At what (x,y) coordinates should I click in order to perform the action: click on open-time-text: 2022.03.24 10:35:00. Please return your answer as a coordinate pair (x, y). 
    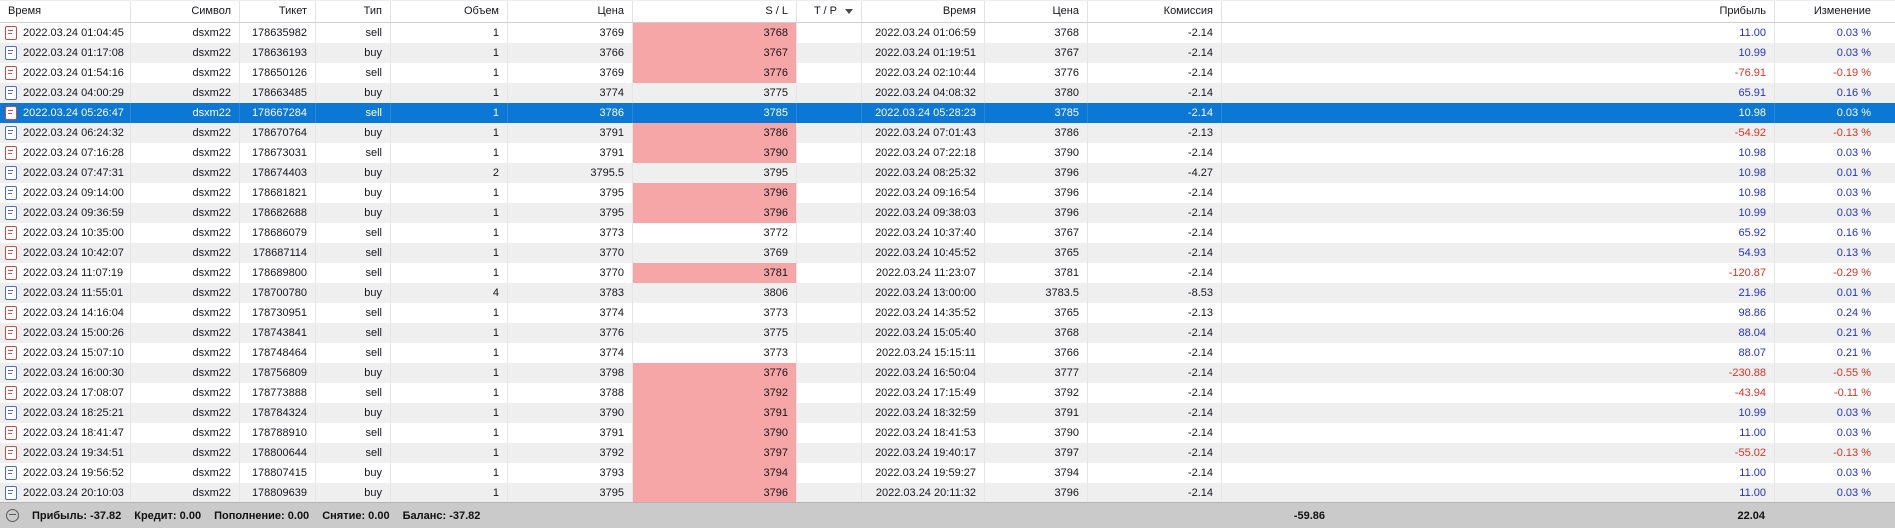
    Looking at the image, I should click on (73, 233).